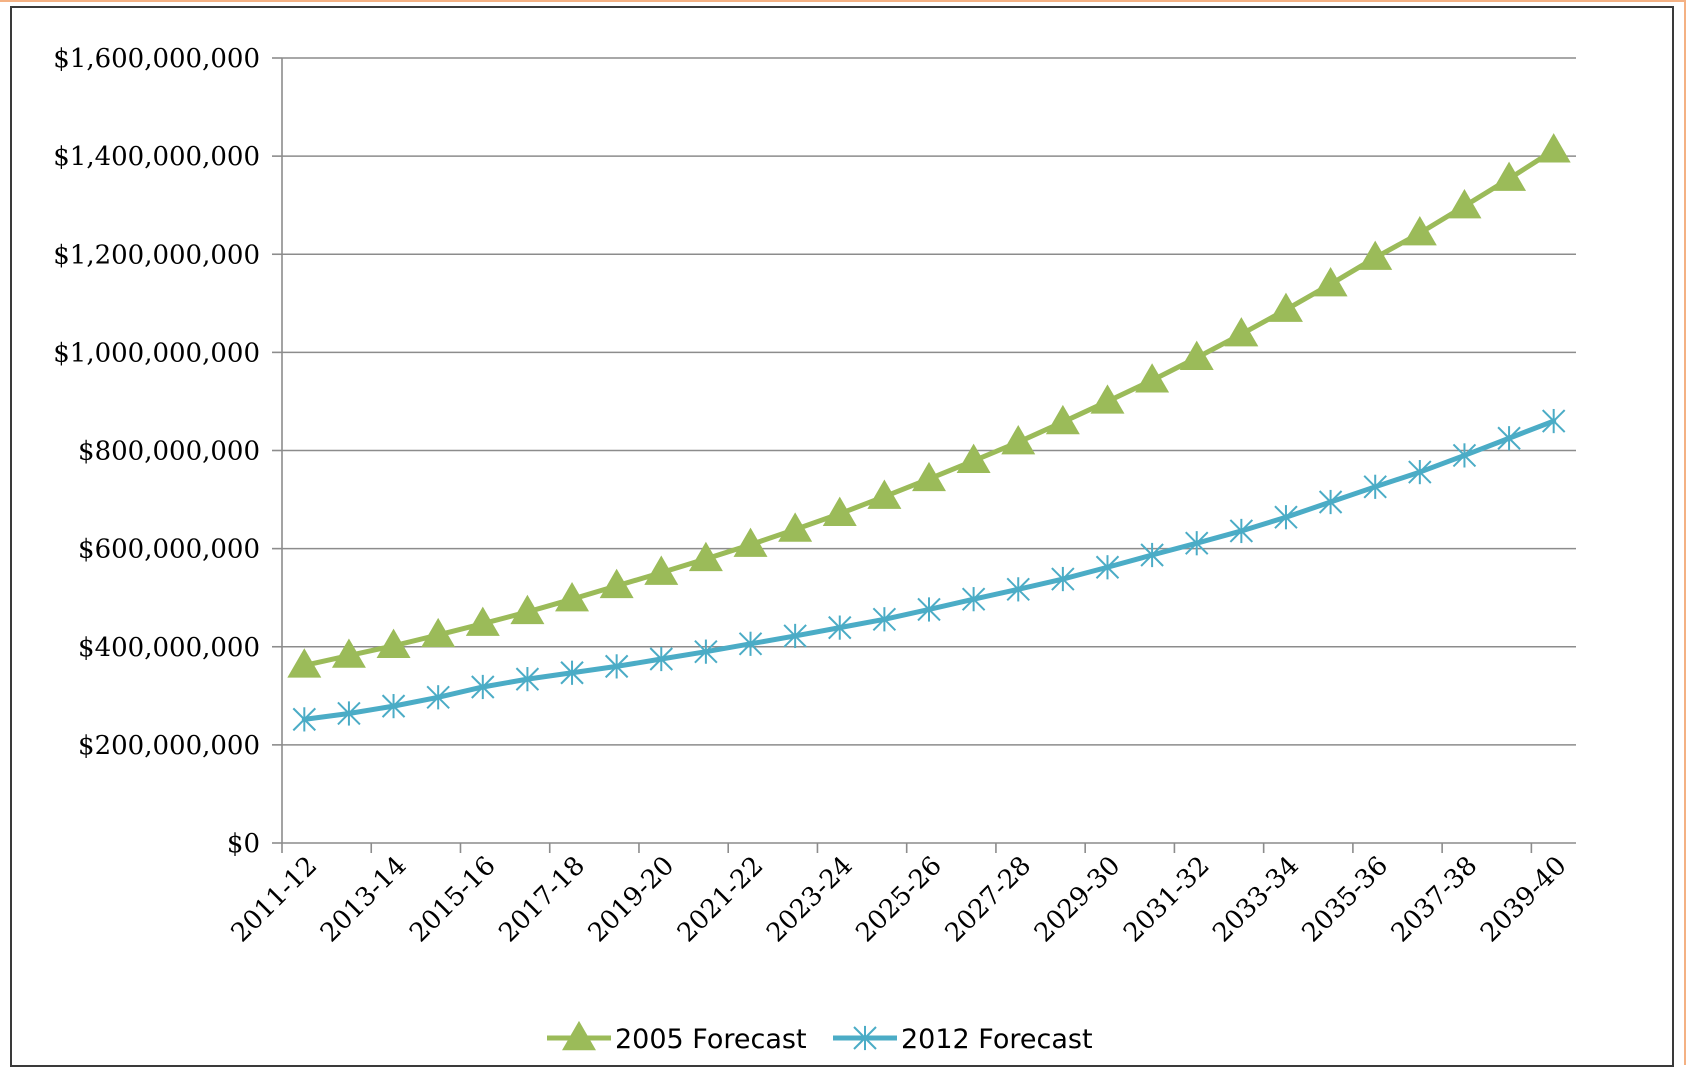 The height and width of the screenshot is (1067, 1686). What do you see at coordinates (169, 550) in the screenshot?
I see `y-tick-label: $600,000,000` at bounding box center [169, 550].